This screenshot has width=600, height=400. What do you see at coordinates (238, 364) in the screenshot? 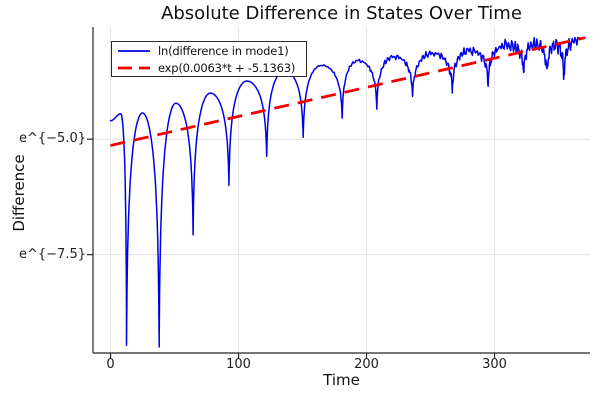
I see `x-tick-label: 100` at bounding box center [238, 364].